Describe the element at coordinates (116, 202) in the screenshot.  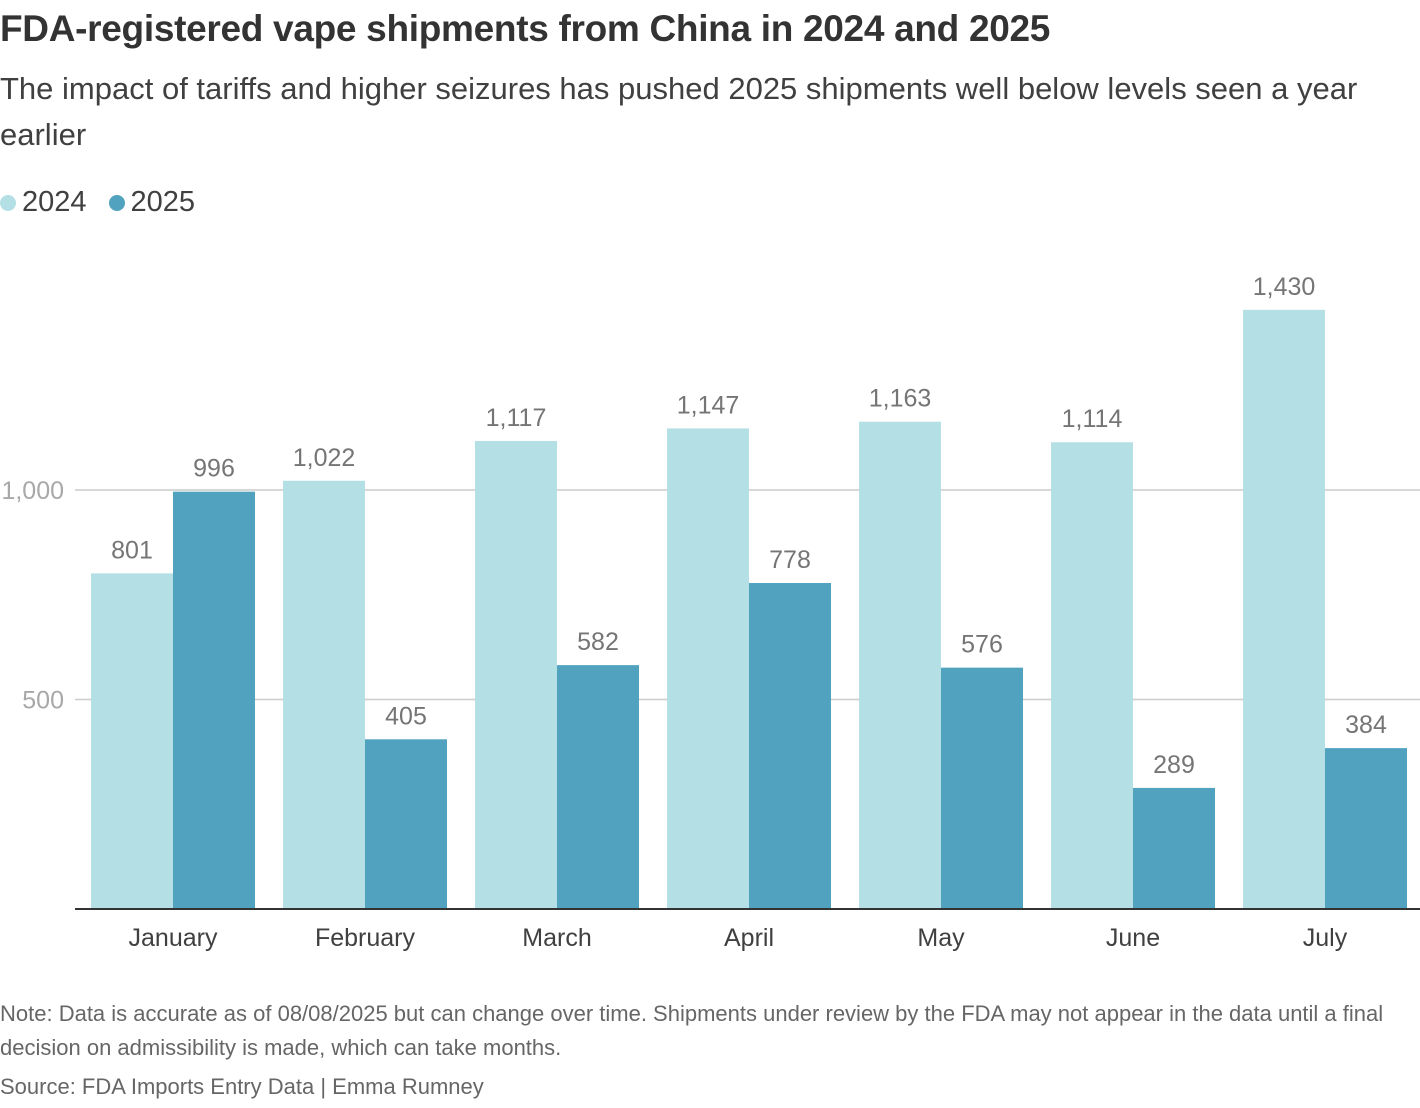
I see `legend-swatch-2025` at that location.